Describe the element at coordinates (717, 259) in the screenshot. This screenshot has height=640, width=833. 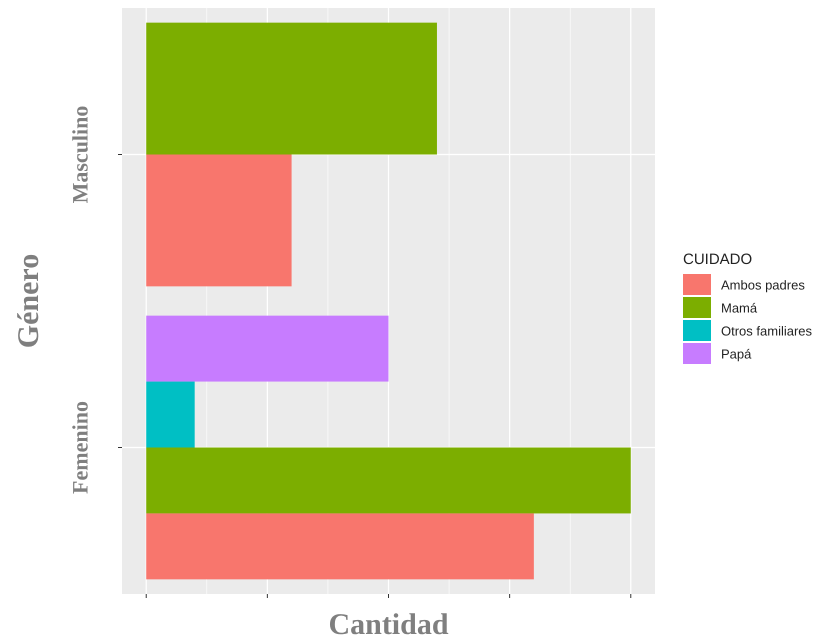
I see `legend-title: CUIDADO` at that location.